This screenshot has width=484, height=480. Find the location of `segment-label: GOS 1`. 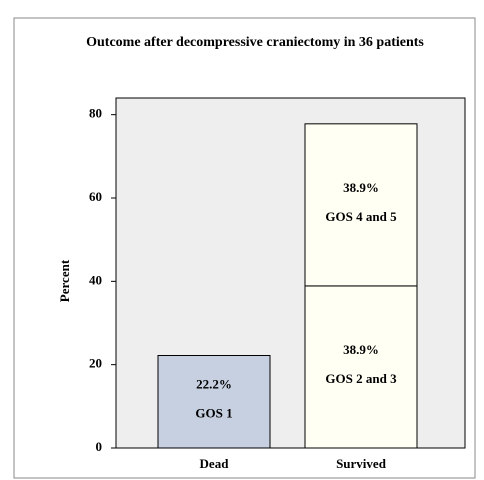

segment-label: GOS 1 is located at coordinates (213, 413).